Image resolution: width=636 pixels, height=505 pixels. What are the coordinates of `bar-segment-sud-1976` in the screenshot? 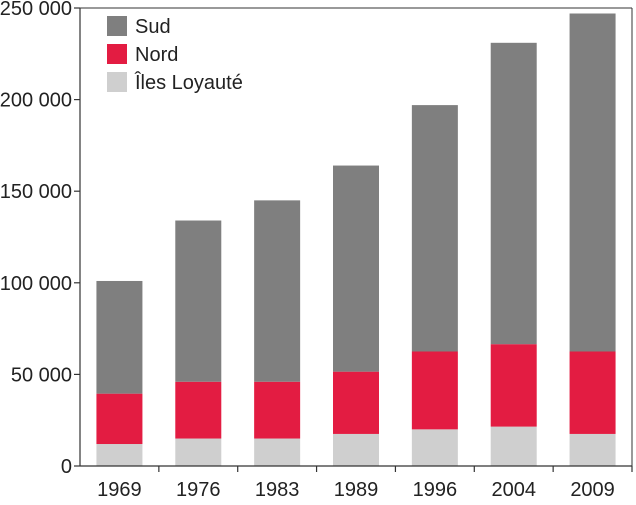 It's located at (198, 301).